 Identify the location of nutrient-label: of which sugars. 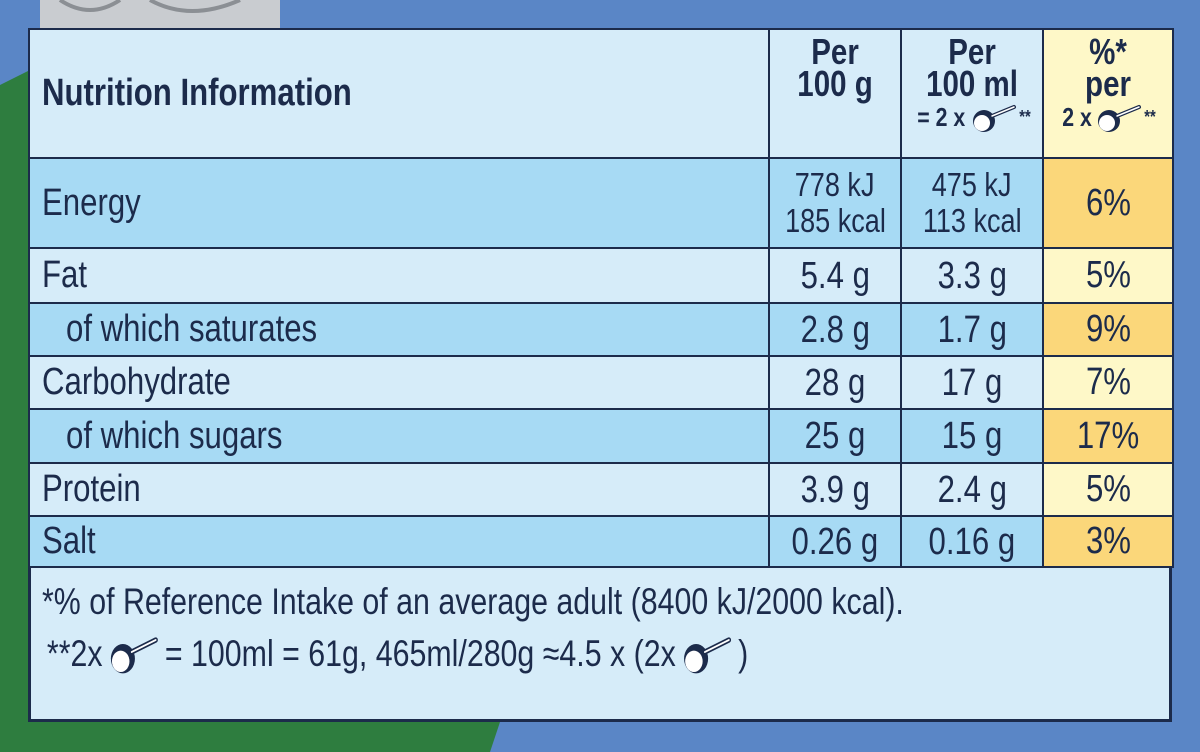
(174, 435).